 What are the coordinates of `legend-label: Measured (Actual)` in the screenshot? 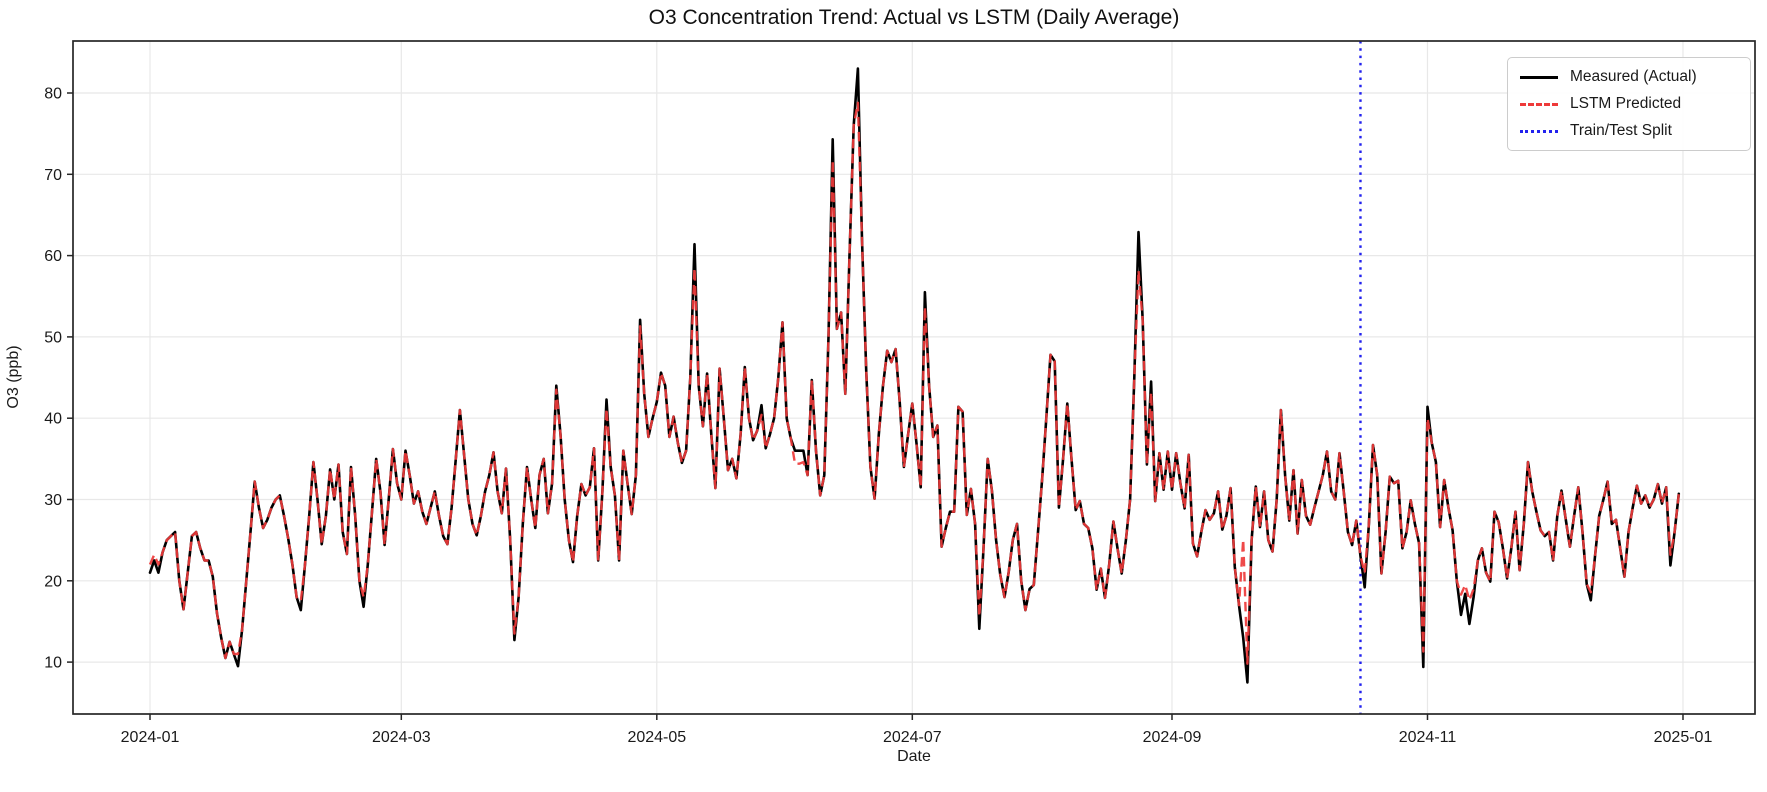 It's located at (1633, 76).